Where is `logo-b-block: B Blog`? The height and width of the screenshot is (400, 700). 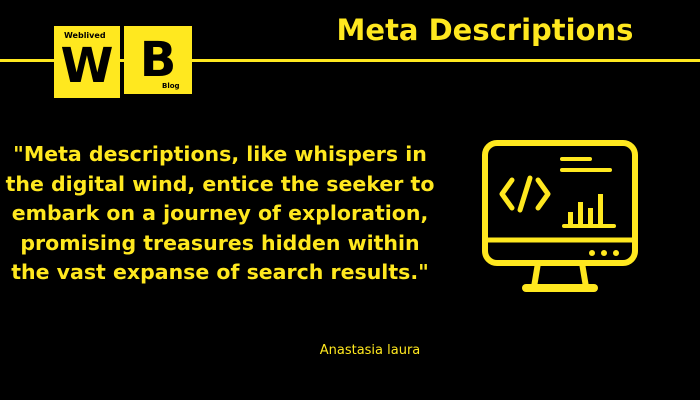
logo-b-block: B Blog is located at coordinates (158, 60).